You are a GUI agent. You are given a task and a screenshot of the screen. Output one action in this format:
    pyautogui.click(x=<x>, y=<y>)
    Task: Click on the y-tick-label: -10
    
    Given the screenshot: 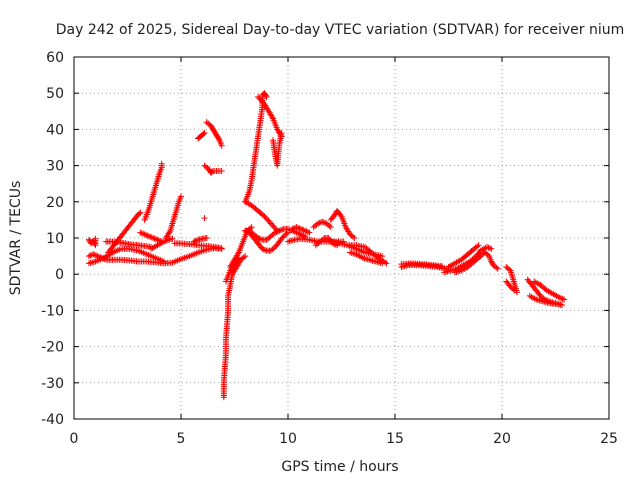 What is the action you would take?
    pyautogui.click(x=52, y=311)
    